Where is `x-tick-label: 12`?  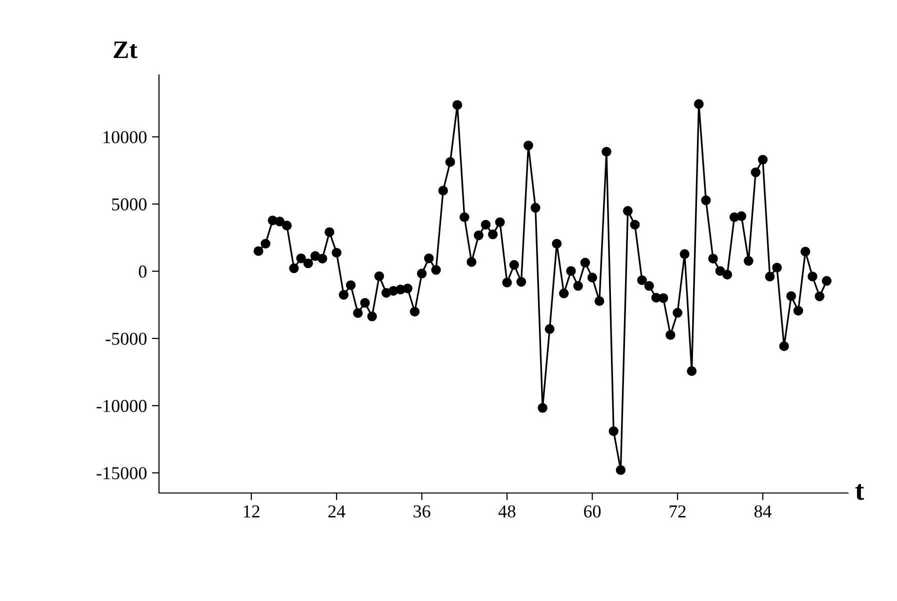
x-tick-label: 12 is located at coordinates (252, 511).